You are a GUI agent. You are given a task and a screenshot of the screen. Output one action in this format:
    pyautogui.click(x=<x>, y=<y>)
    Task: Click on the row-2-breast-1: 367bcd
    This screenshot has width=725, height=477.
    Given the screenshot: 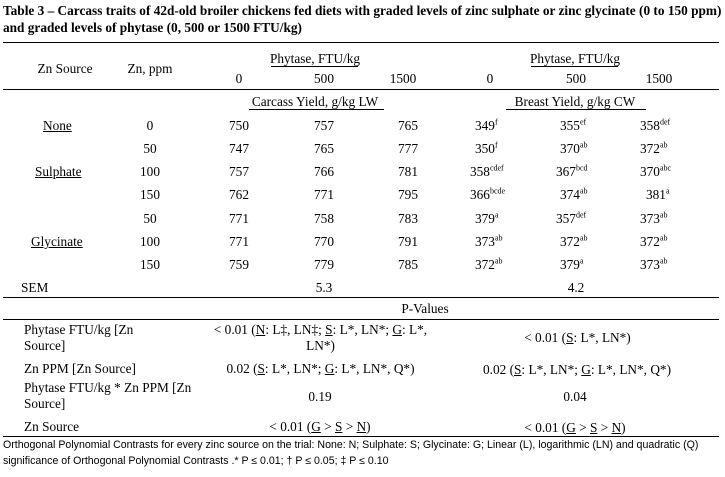 What is the action you would take?
    pyautogui.click(x=572, y=171)
    